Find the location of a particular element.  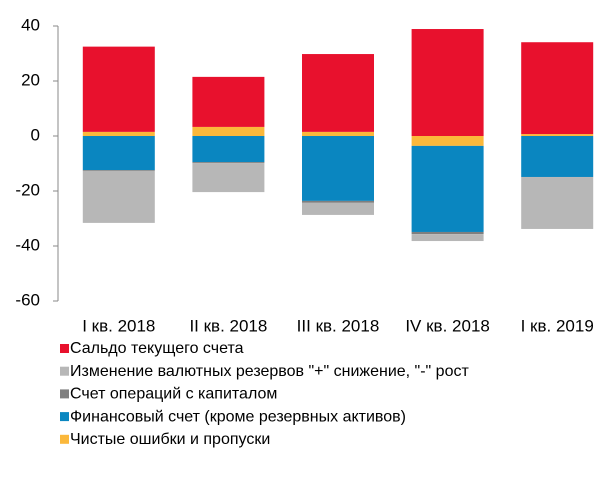

x-tick-label: IV кв. 2018 is located at coordinates (447, 325).